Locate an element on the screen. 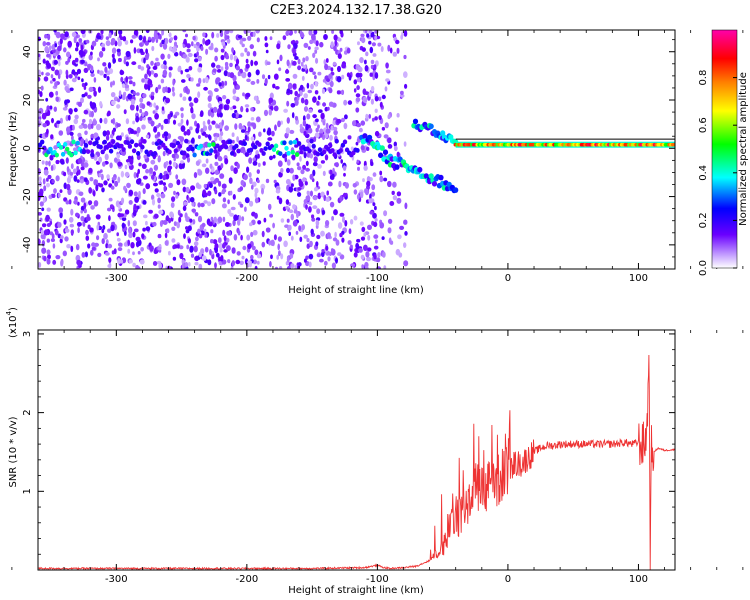 This screenshot has width=750, height=600. colorbar-gradient is located at coordinates (724, 149).